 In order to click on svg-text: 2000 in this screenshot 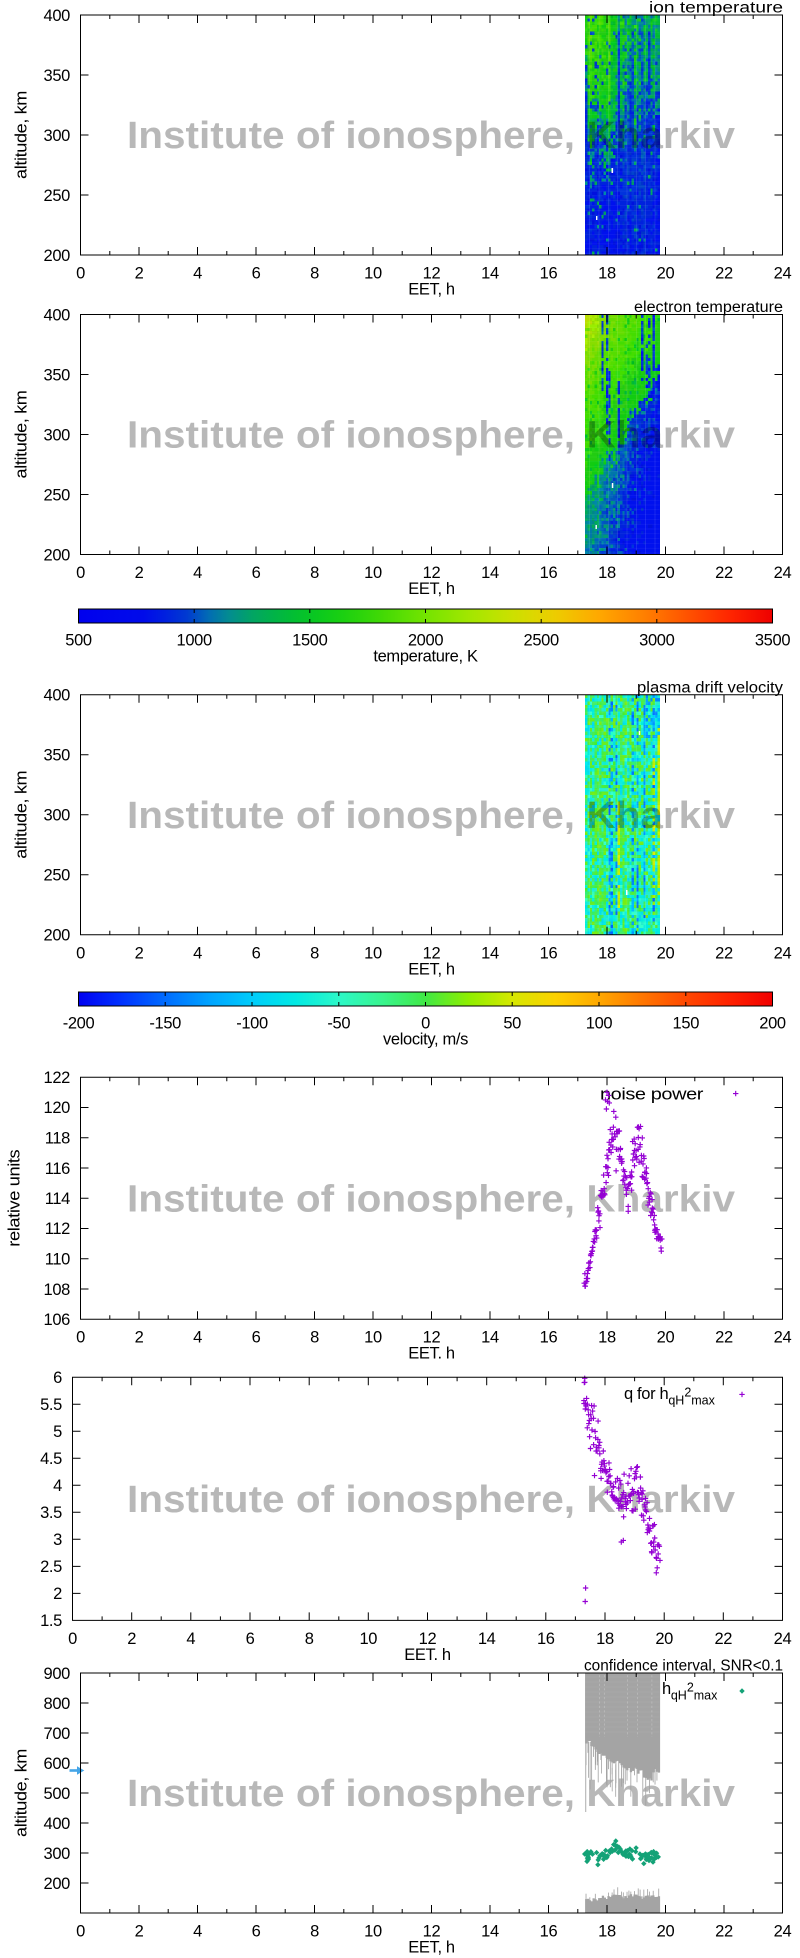, I will do `click(425, 641)`.